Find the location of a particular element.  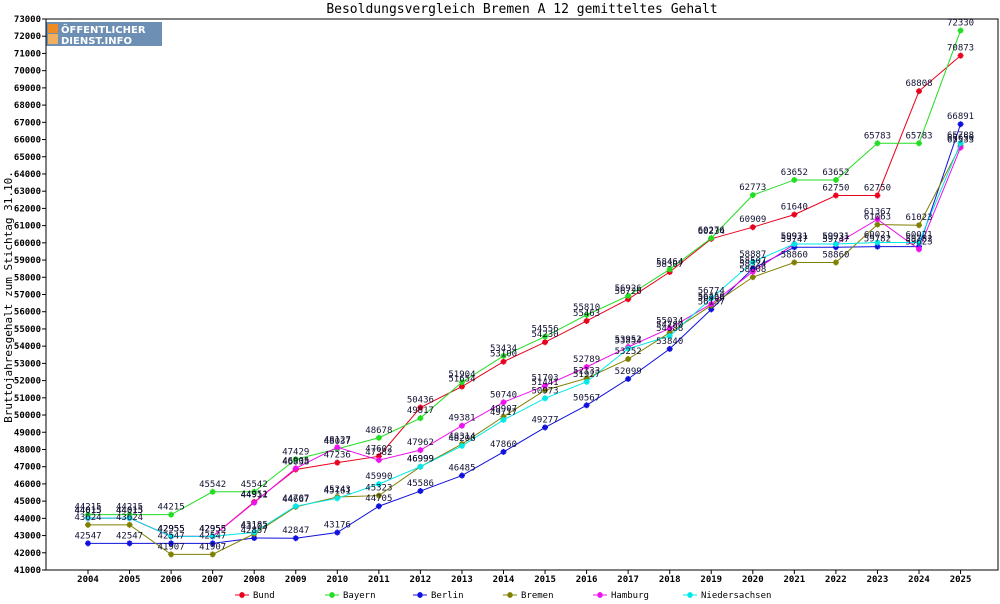

y-tick-label: 45000 is located at coordinates (27, 502).